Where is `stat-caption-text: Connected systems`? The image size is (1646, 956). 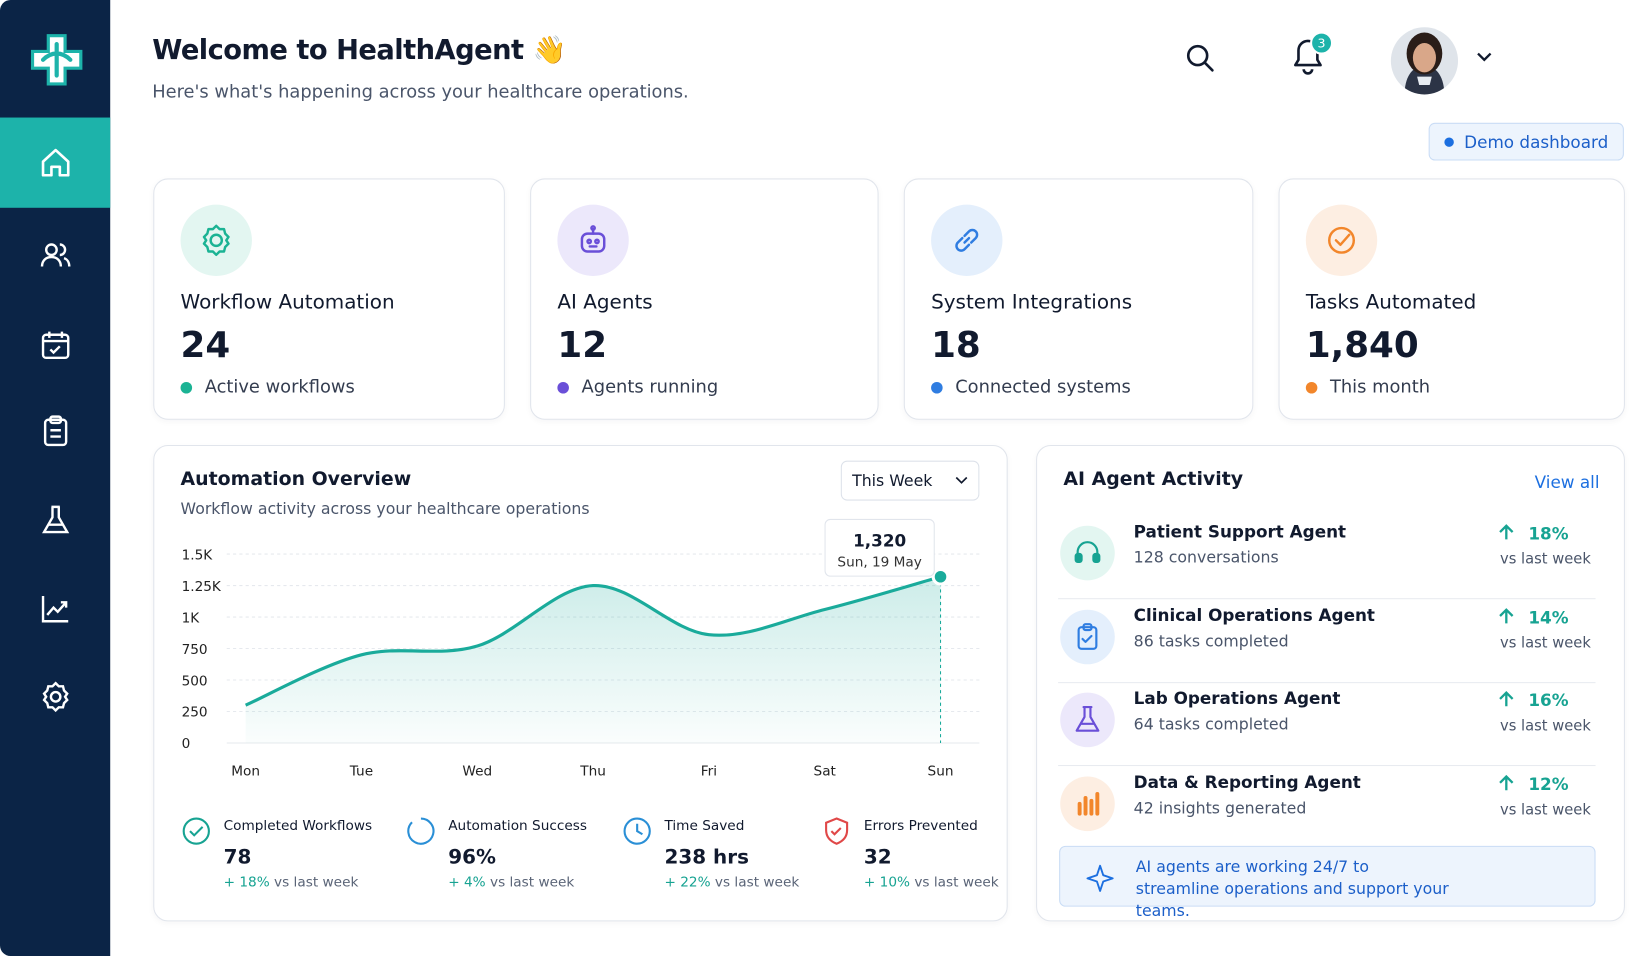 stat-caption-text: Connected systems is located at coordinates (1043, 387).